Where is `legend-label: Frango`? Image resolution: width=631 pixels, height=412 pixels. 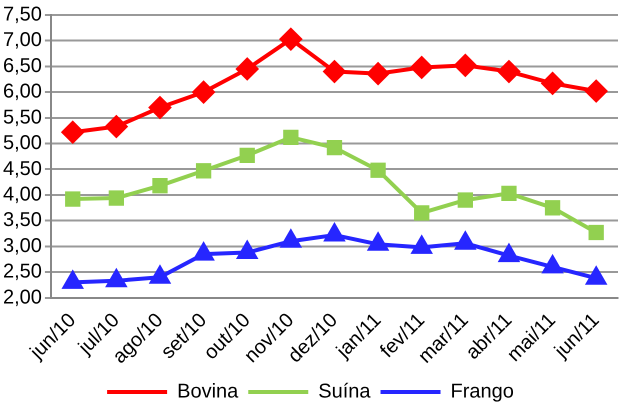 legend-label: Frango is located at coordinates (482, 391).